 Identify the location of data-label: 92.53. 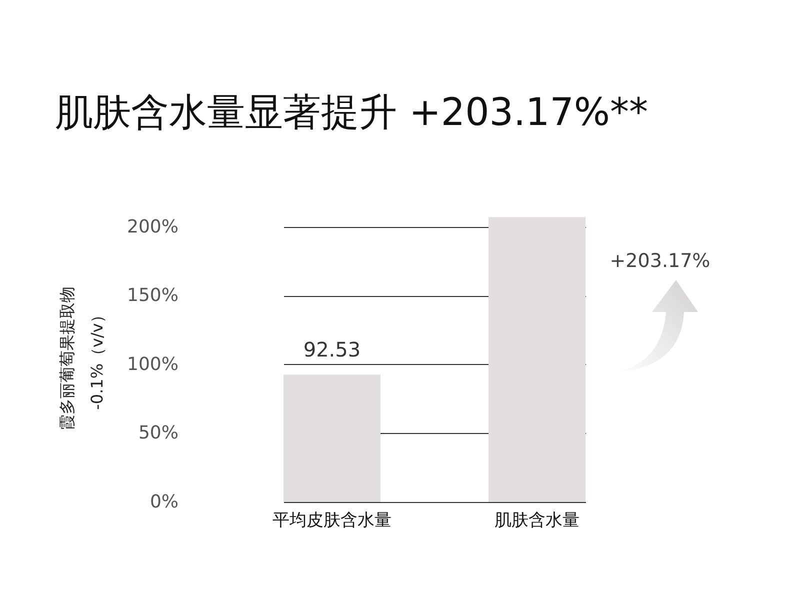
(332, 350).